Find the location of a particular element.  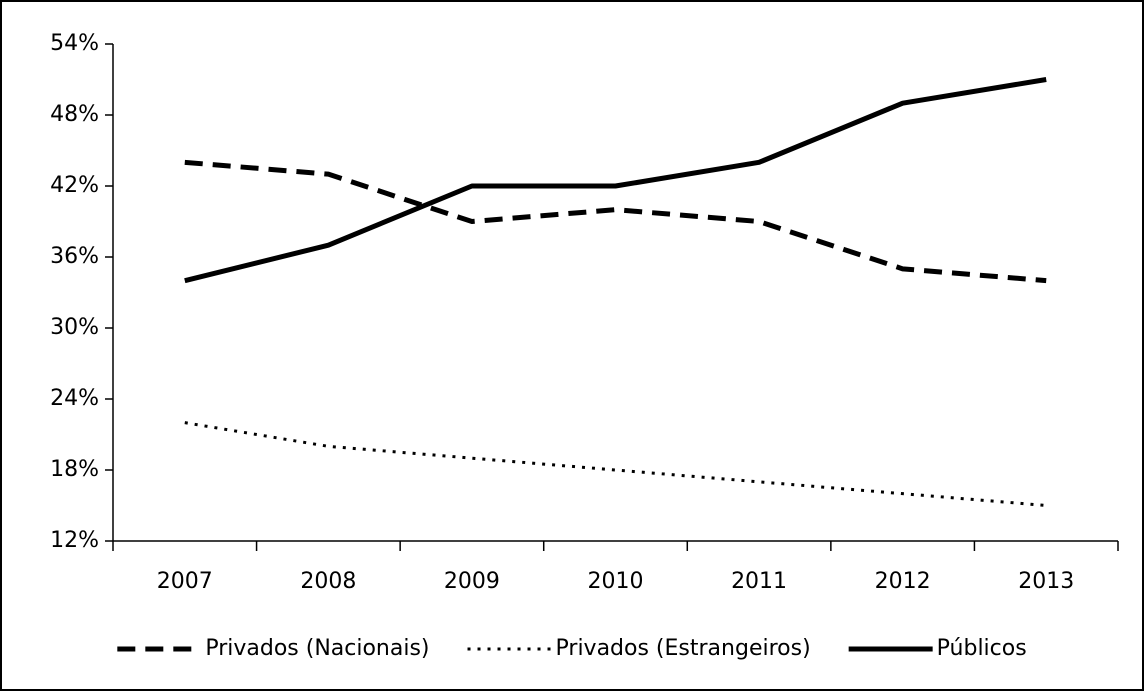

legend-label: Privados (Estrangeiros) is located at coordinates (683, 648).